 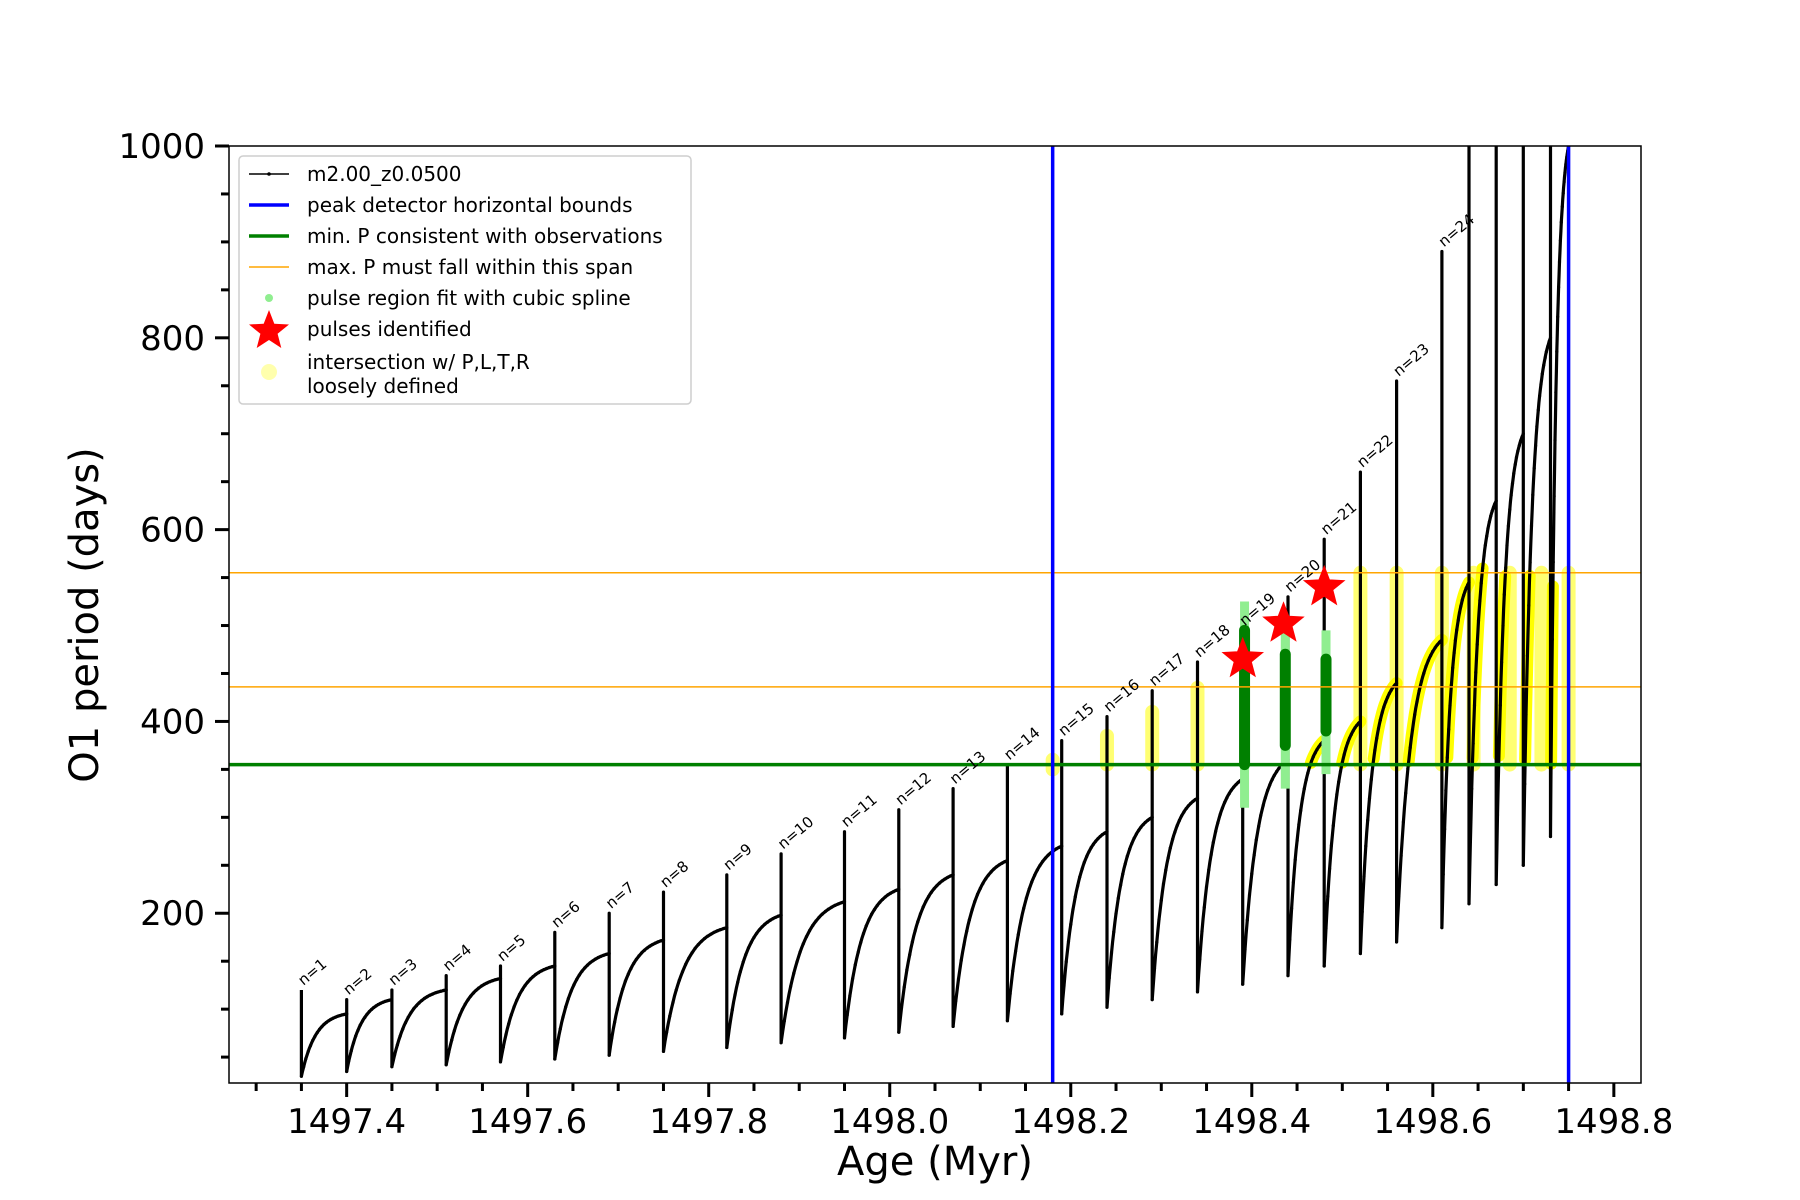 I want to click on x-tick-label-2: 1497.6, so click(x=527, y=1122).